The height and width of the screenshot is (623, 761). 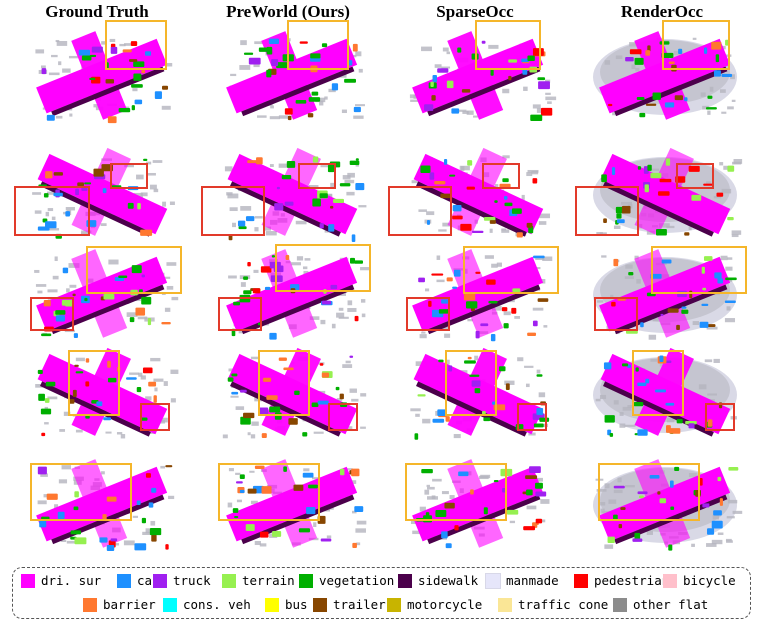 What do you see at coordinates (129, 604) in the screenshot?
I see `legend-label: barrier` at bounding box center [129, 604].